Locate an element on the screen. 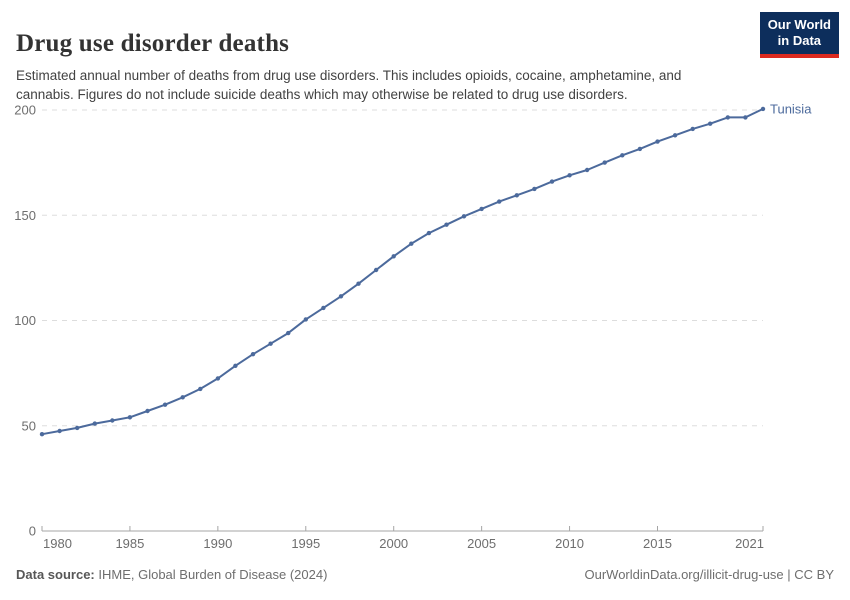 This screenshot has height=600, width=850. x-tick-label: 1990 is located at coordinates (217, 543).